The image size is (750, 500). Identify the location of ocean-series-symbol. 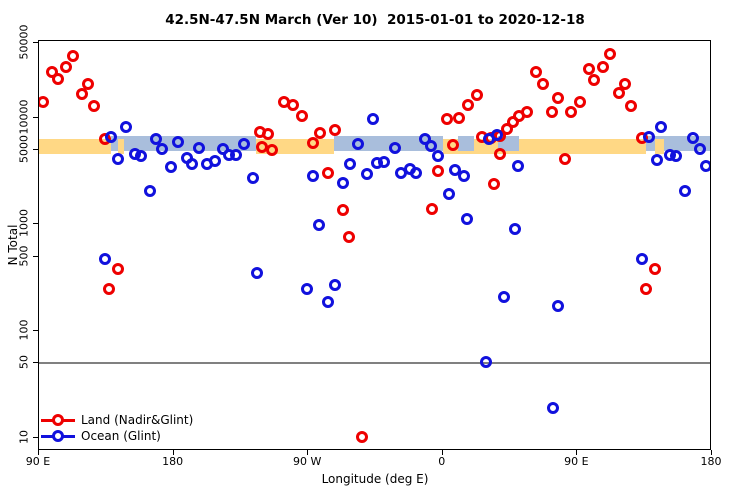
(58, 436).